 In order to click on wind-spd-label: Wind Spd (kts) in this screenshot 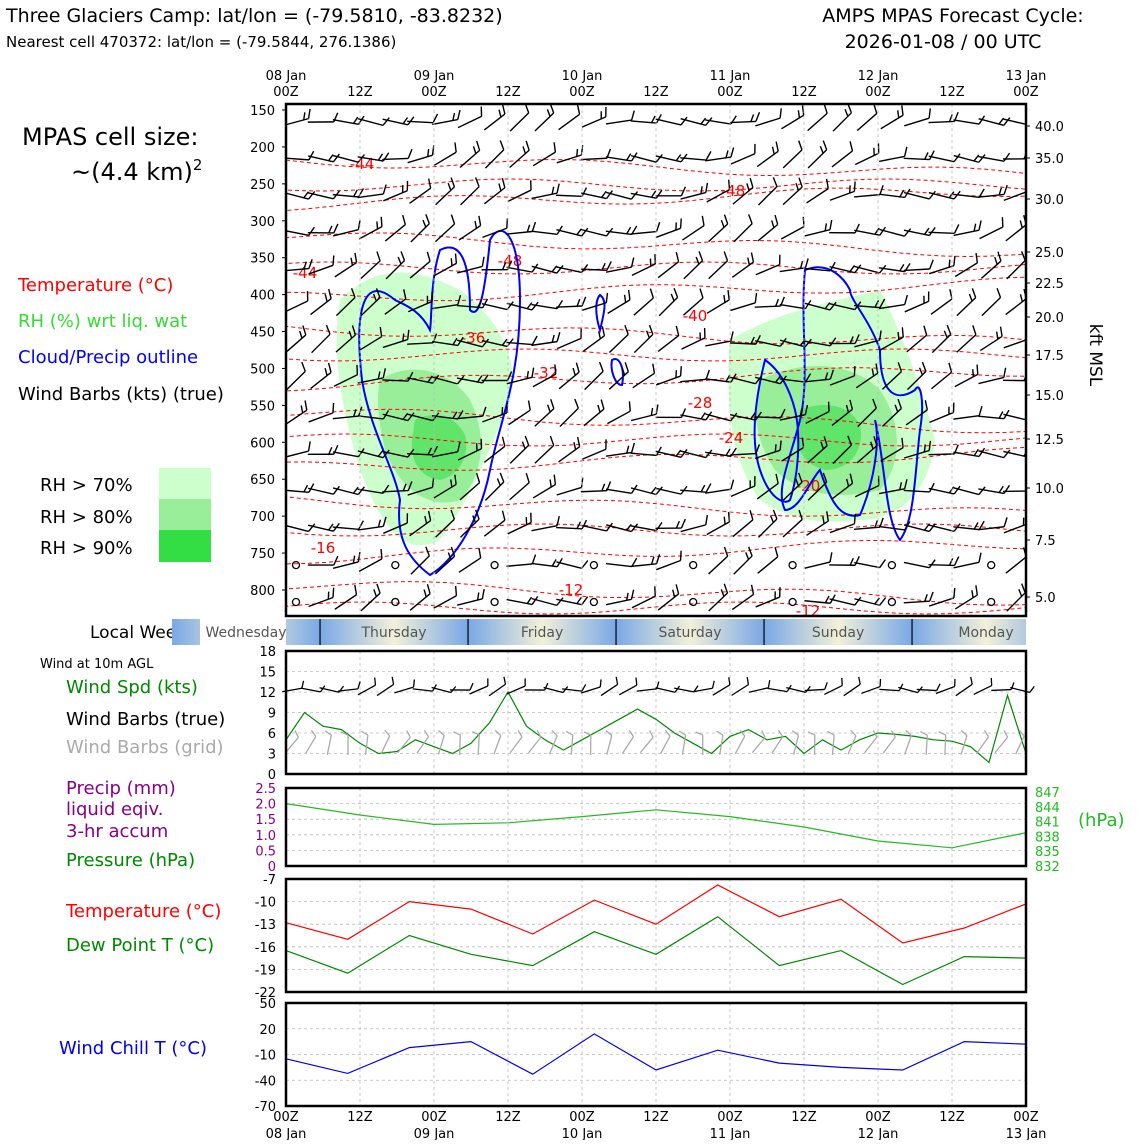, I will do `click(132, 687)`.